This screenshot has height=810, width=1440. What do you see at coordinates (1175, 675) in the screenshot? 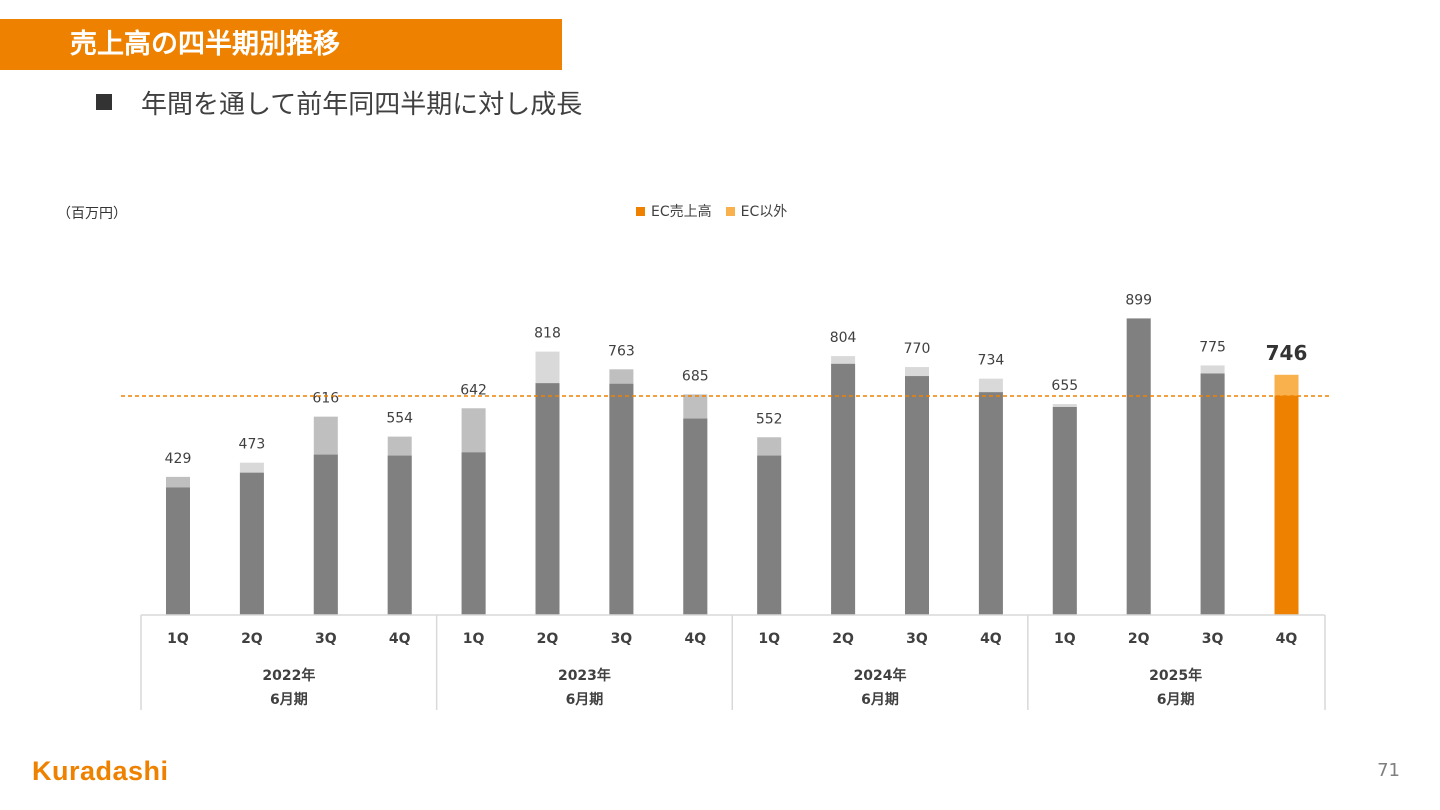
I see `group-label-year: 2025年` at bounding box center [1175, 675].